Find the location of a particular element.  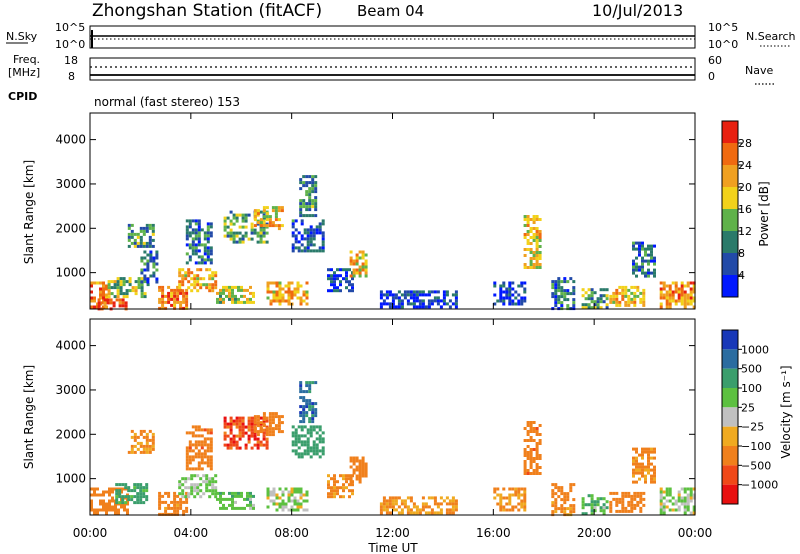

x-tick-label: 04:00 is located at coordinates (191, 533).